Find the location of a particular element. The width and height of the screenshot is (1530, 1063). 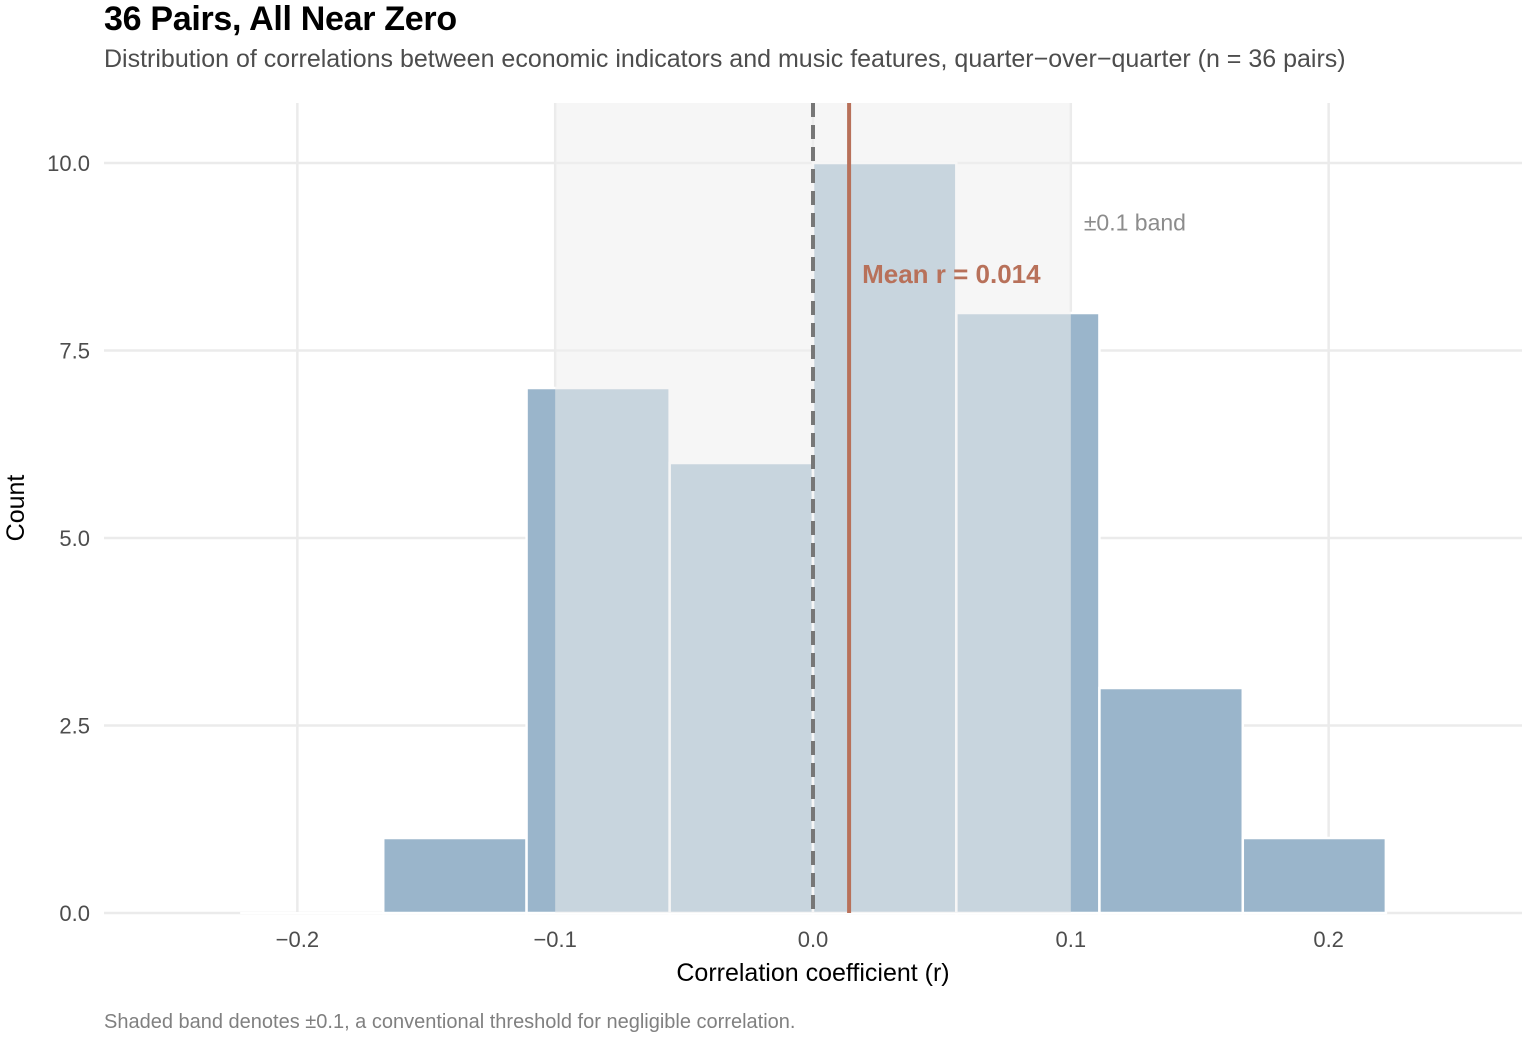

reference-lines-layer is located at coordinates (831, 508).